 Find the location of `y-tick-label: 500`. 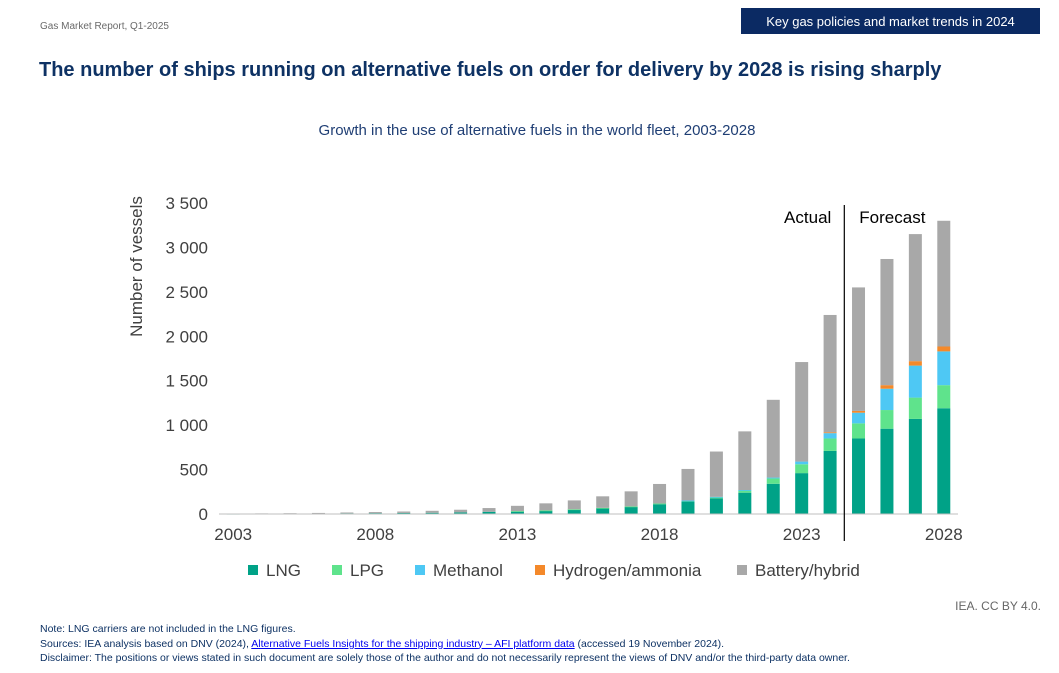

y-tick-label: 500 is located at coordinates (194, 470).